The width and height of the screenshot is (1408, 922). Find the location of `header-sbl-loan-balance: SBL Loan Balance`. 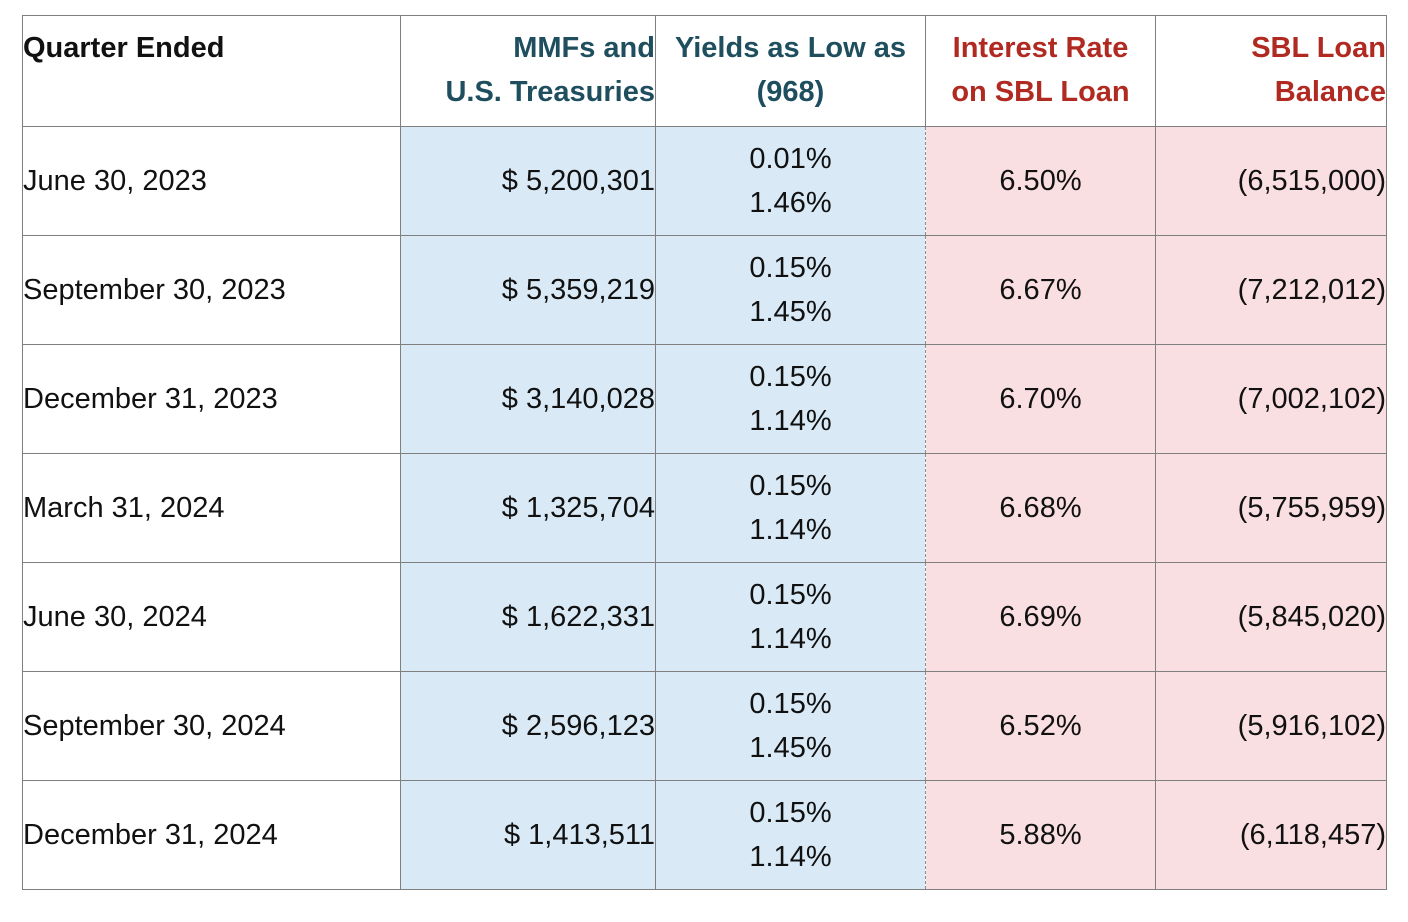

header-sbl-loan-balance: SBL Loan Balance is located at coordinates (1271, 71).